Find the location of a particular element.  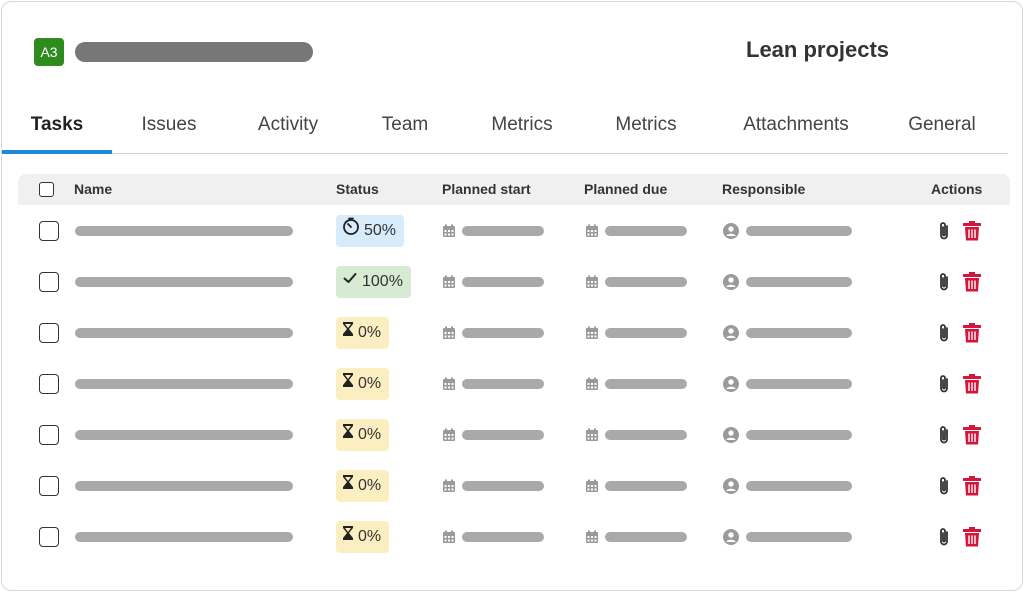

check-icon is located at coordinates (350, 282).